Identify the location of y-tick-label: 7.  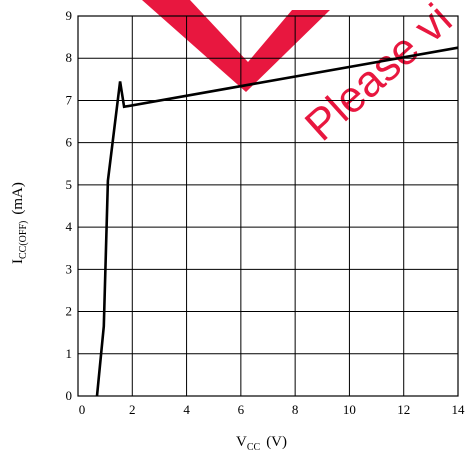
(69, 99).